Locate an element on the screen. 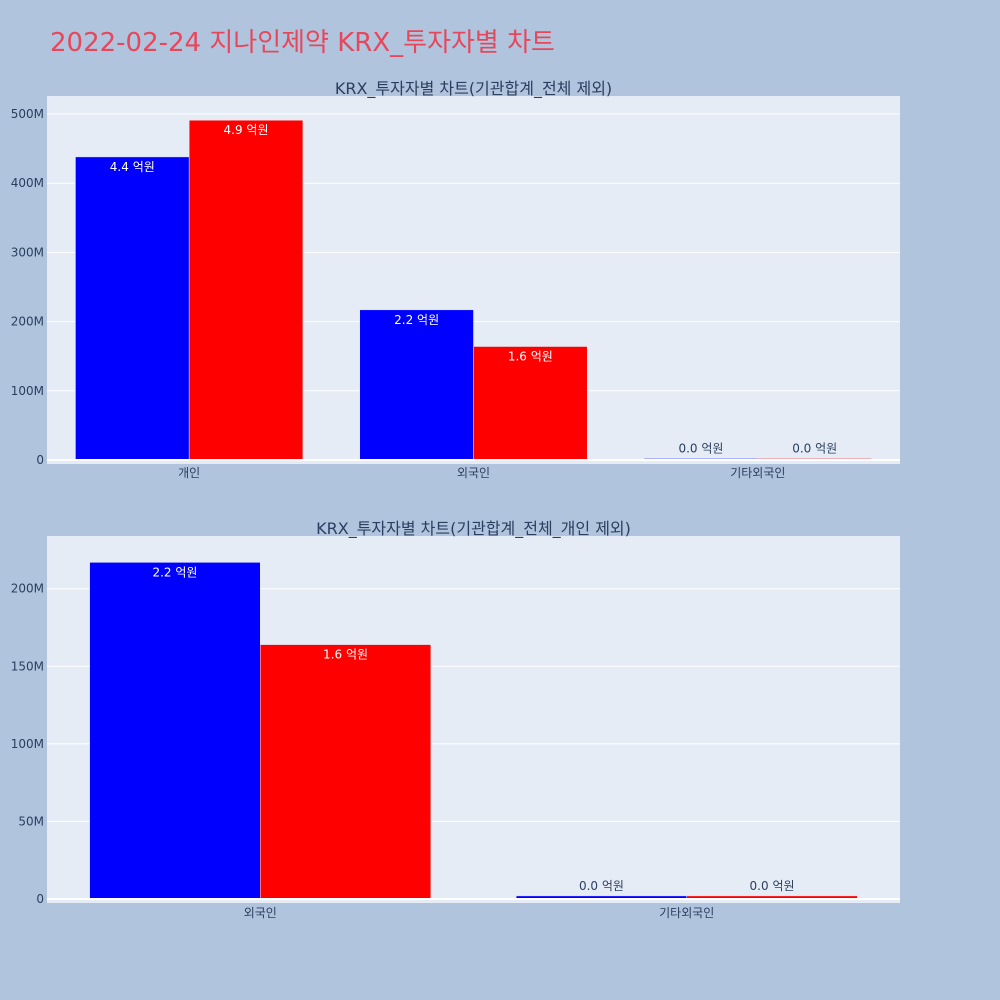 The image size is (1000, 1000). y-tick-label: 150M is located at coordinates (27, 666).